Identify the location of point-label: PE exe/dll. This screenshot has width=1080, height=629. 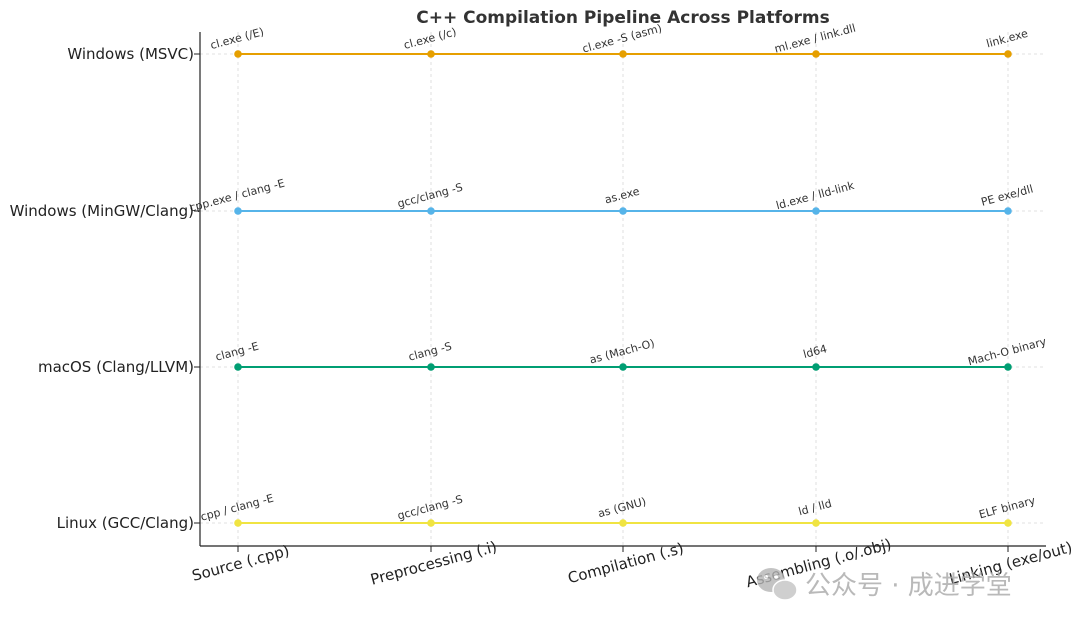
(1007, 195).